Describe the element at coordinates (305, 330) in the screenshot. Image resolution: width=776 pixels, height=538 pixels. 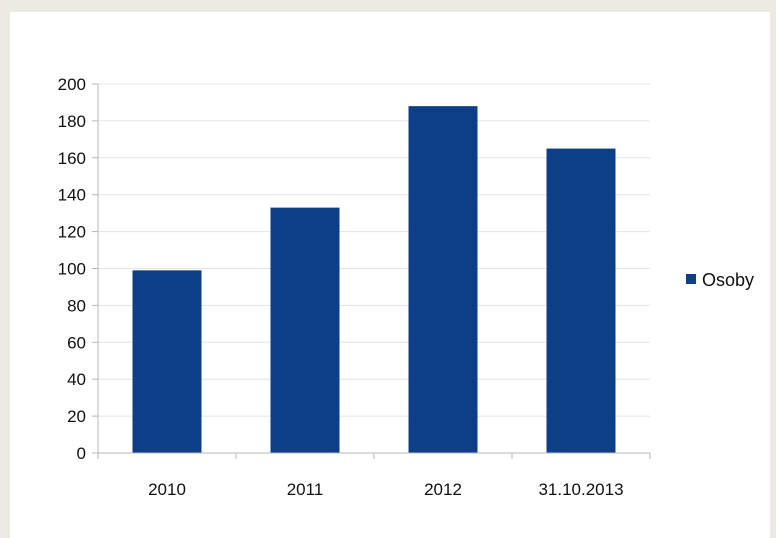
I see `bar-2011` at that location.